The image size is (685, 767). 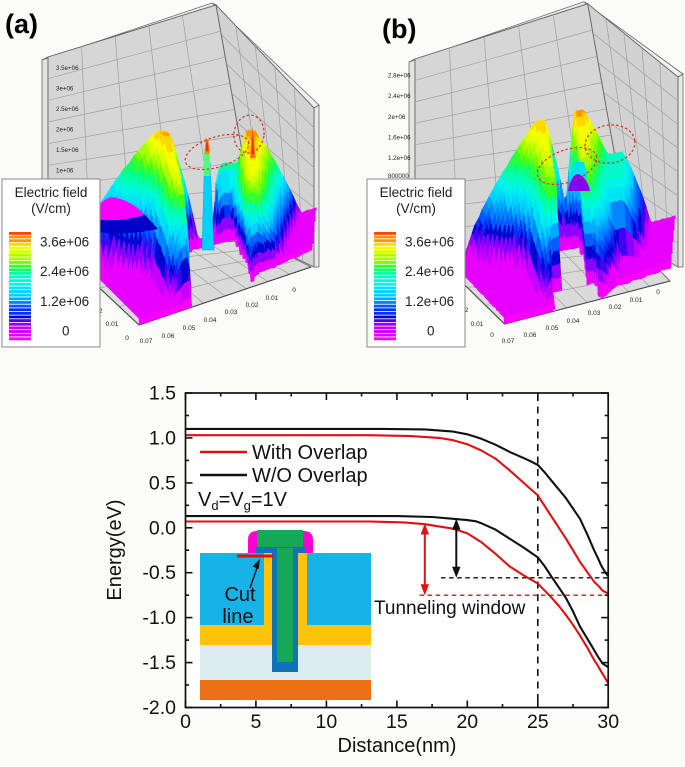 What do you see at coordinates (67, 109) in the screenshot?
I see `svg-text: 2.5e+06` at bounding box center [67, 109].